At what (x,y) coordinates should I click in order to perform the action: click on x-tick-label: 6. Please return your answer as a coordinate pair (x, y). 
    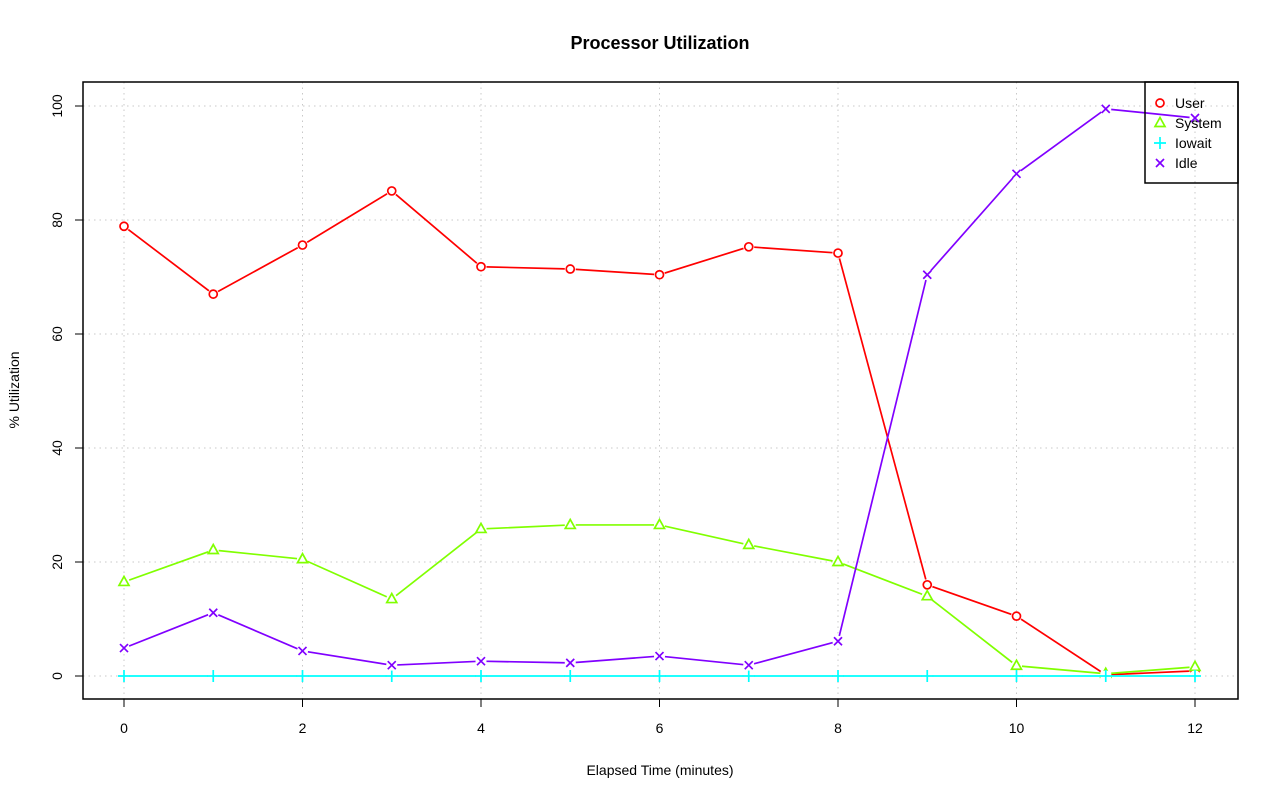
    Looking at the image, I should click on (660, 728).